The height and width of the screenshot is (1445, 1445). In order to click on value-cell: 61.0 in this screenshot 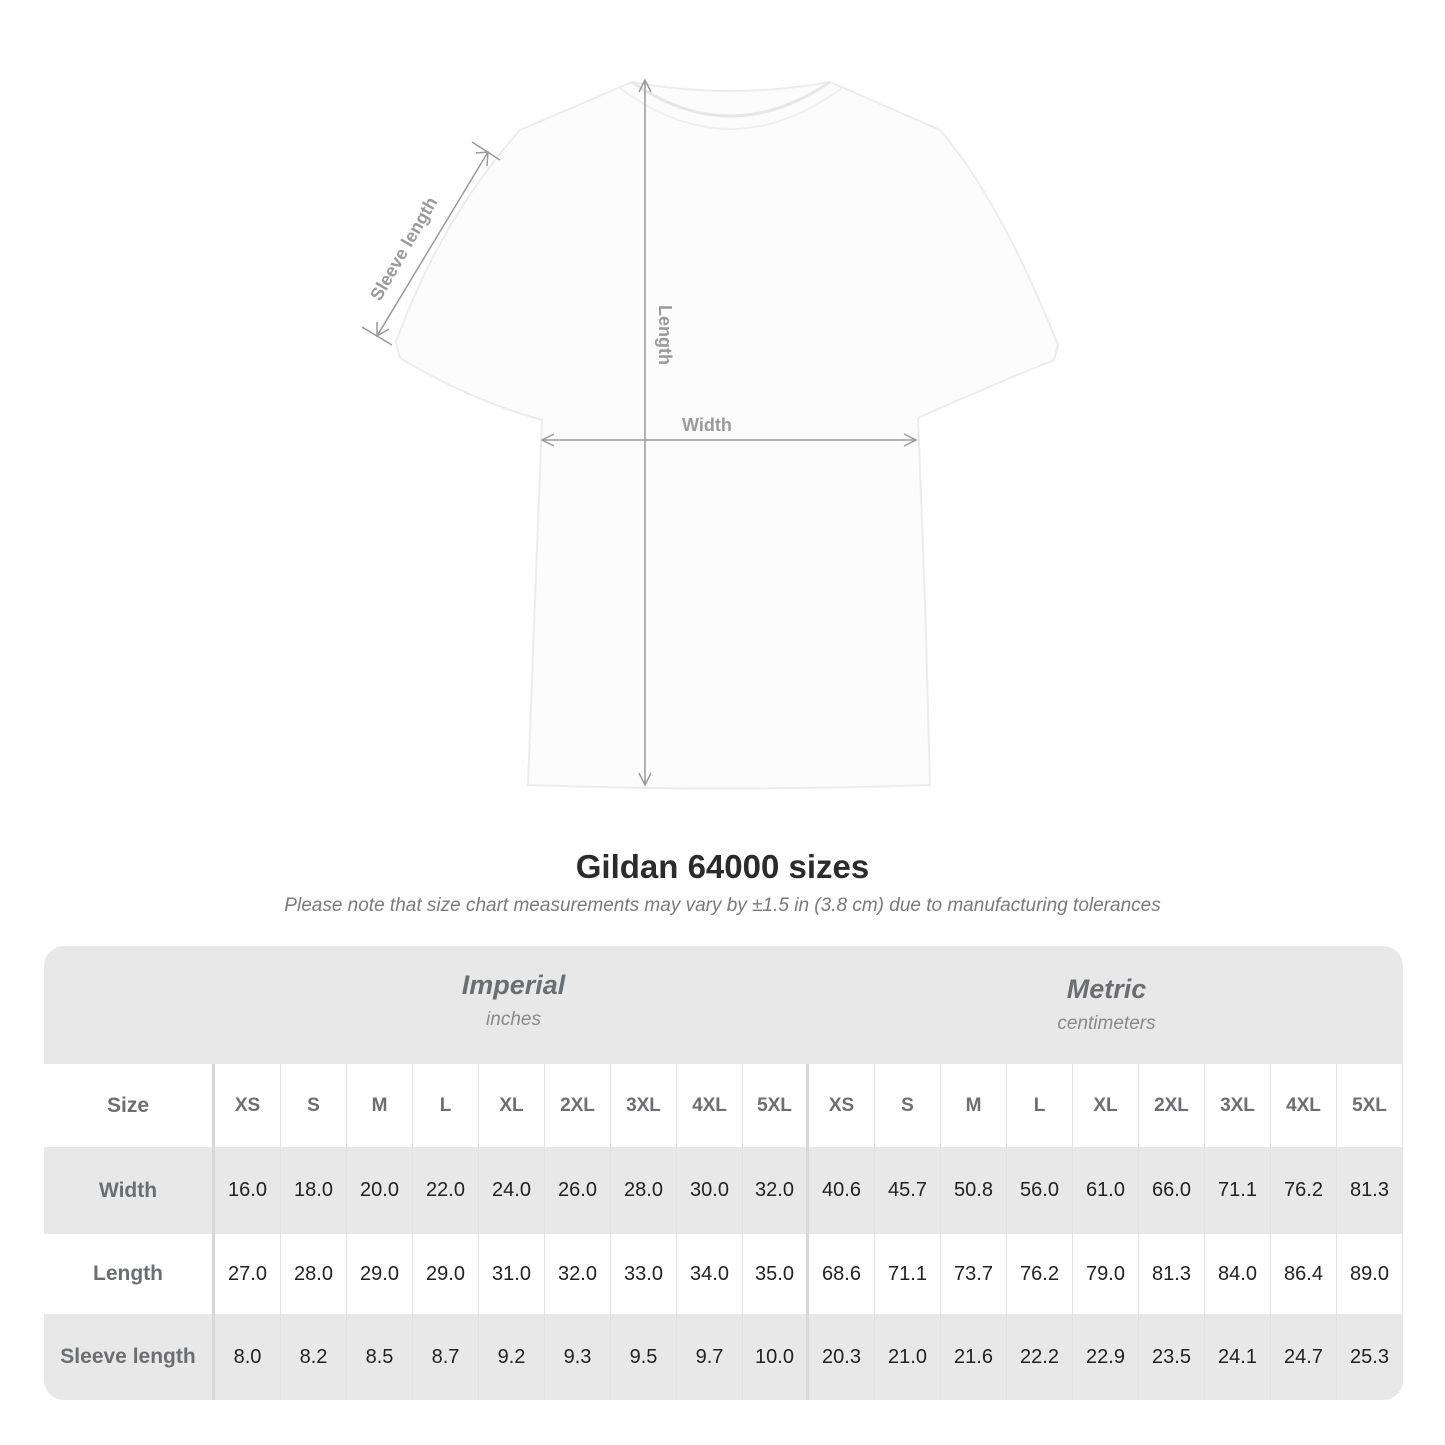, I will do `click(1106, 1190)`.